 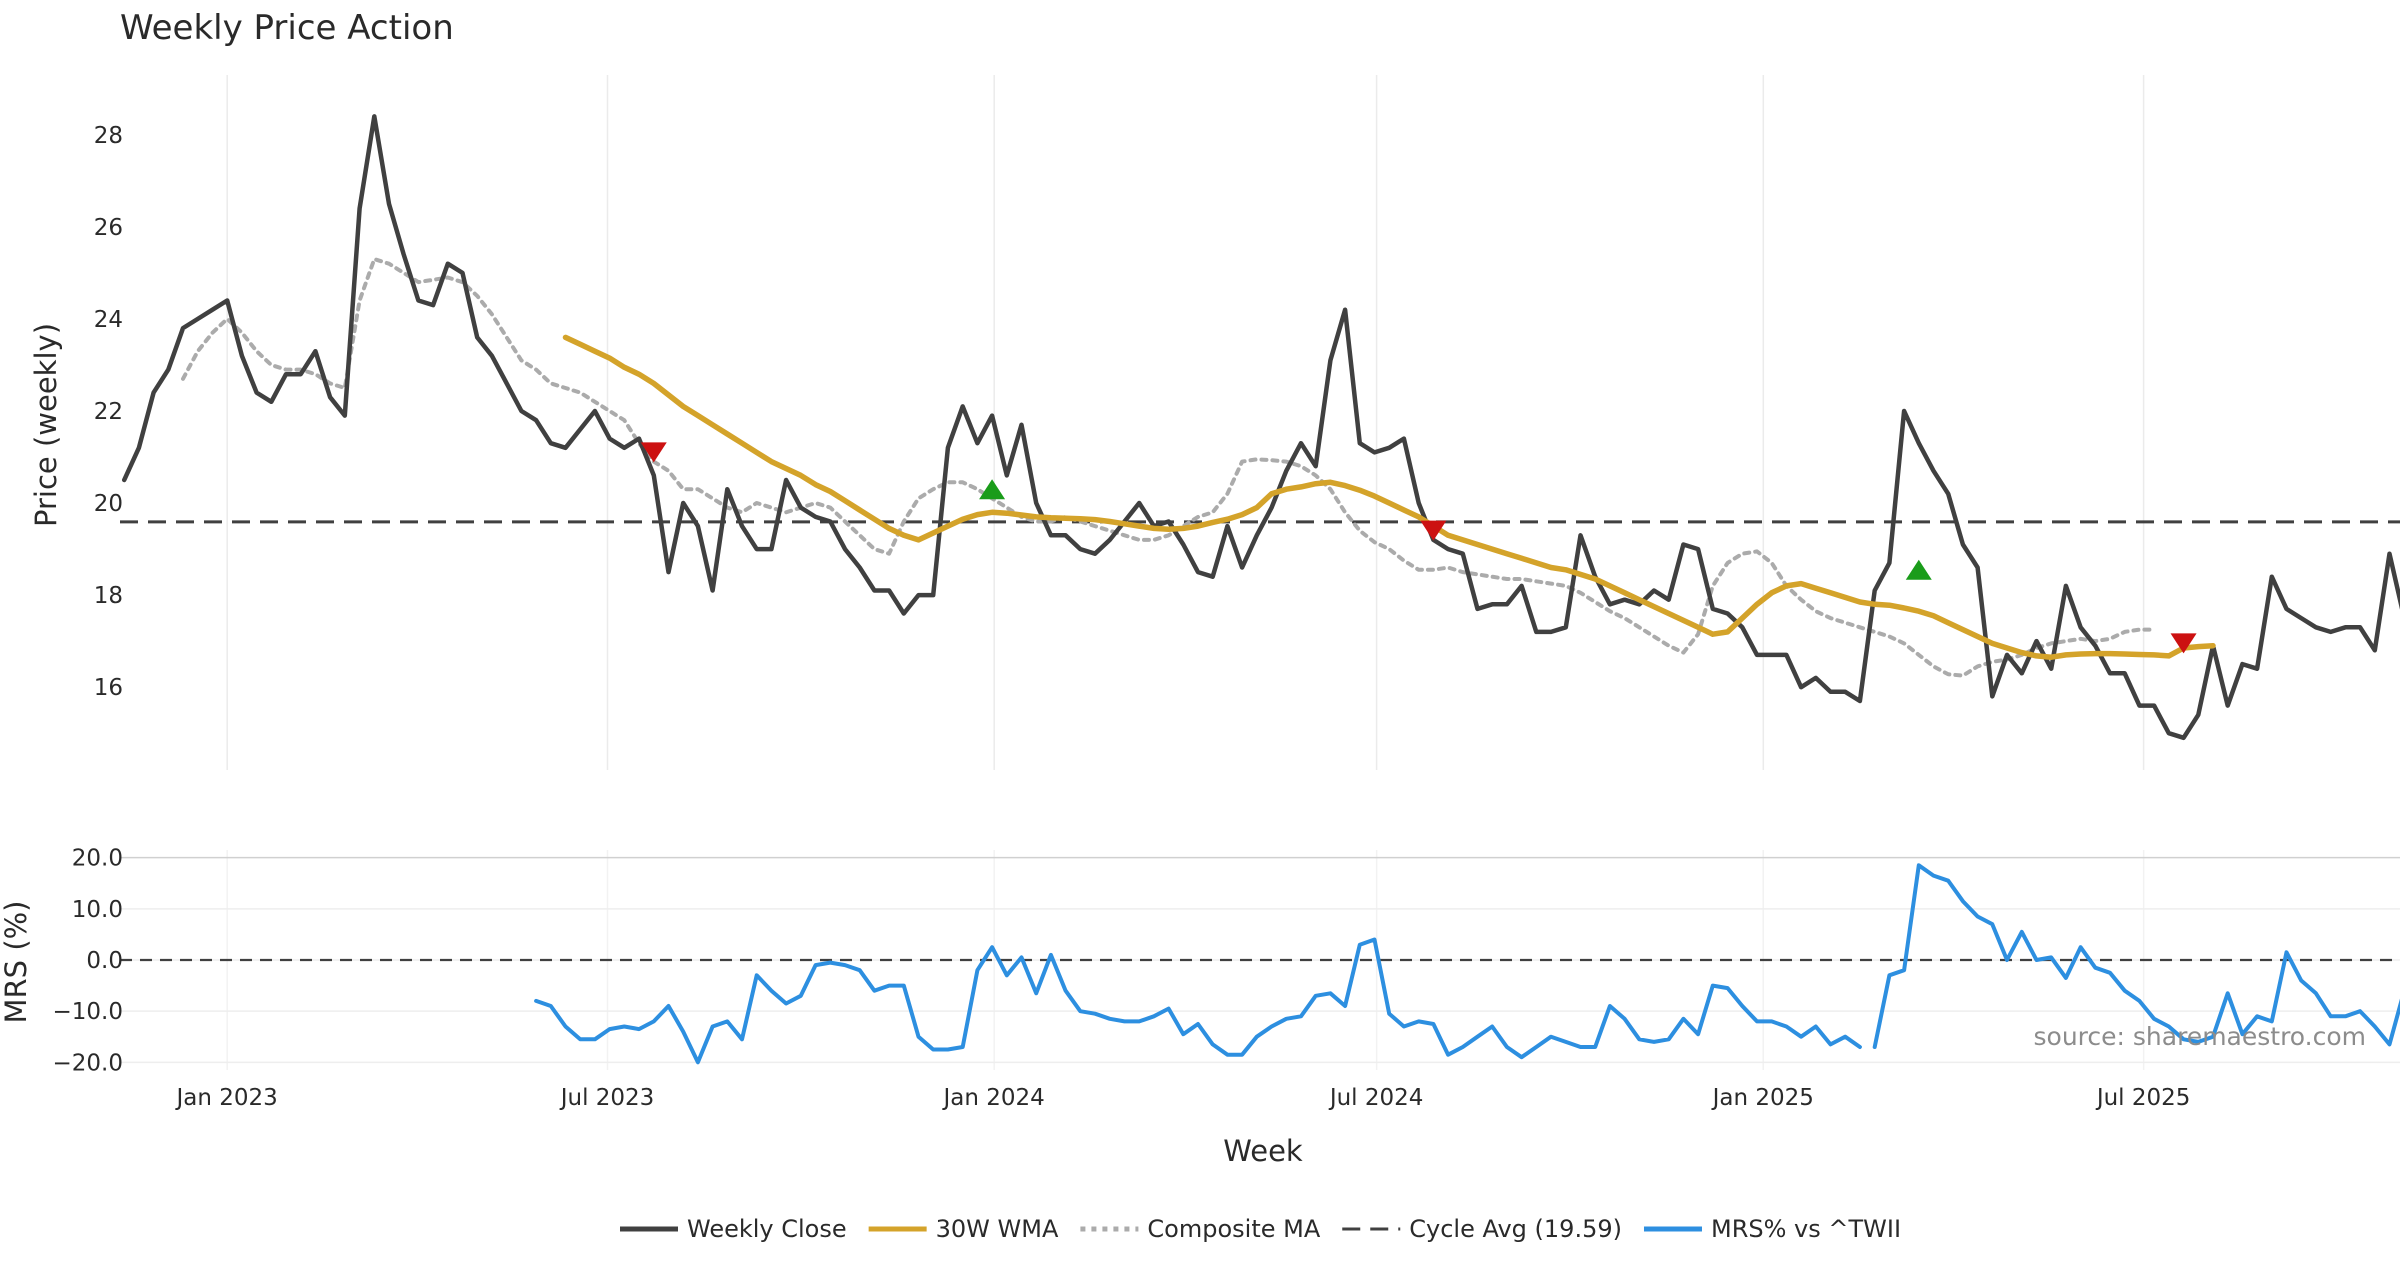 What do you see at coordinates (97, 910) in the screenshot?
I see `mrs-y-tick-label: 10.0` at bounding box center [97, 910].